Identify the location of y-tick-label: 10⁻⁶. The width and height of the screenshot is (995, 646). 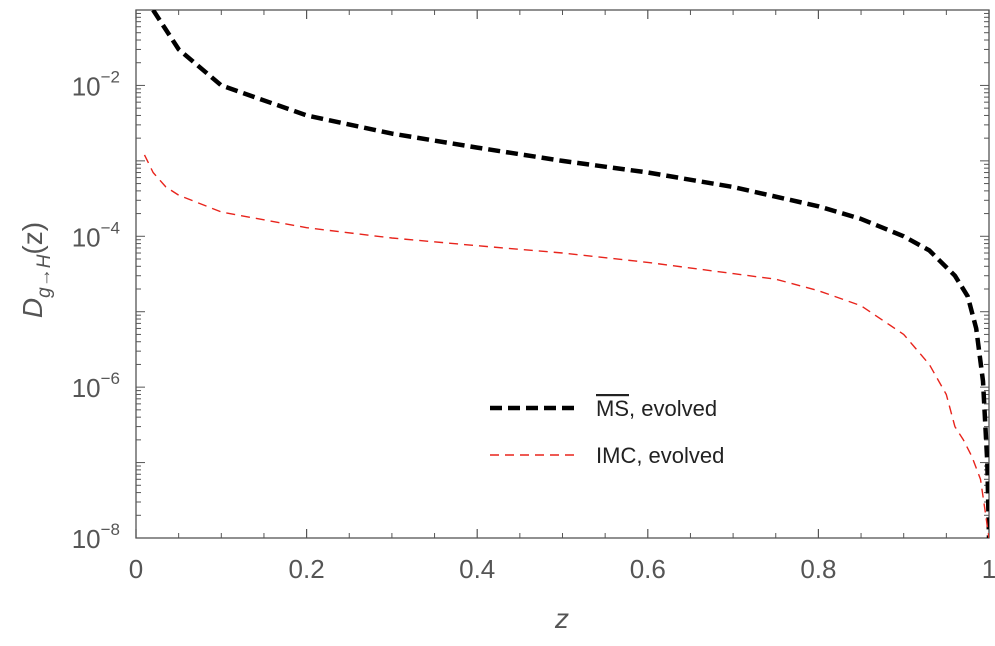
(96, 386).